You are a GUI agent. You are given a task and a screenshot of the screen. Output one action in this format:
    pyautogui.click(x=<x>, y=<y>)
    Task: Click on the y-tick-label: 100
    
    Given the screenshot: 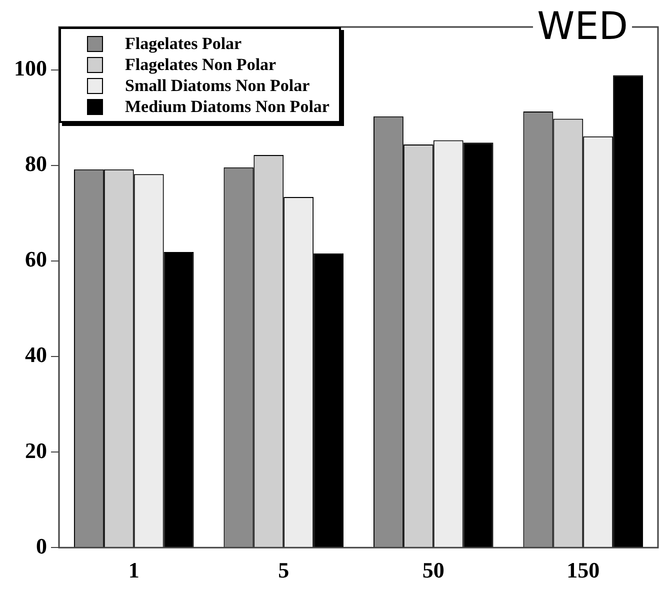 What is the action you would take?
    pyautogui.click(x=30, y=68)
    